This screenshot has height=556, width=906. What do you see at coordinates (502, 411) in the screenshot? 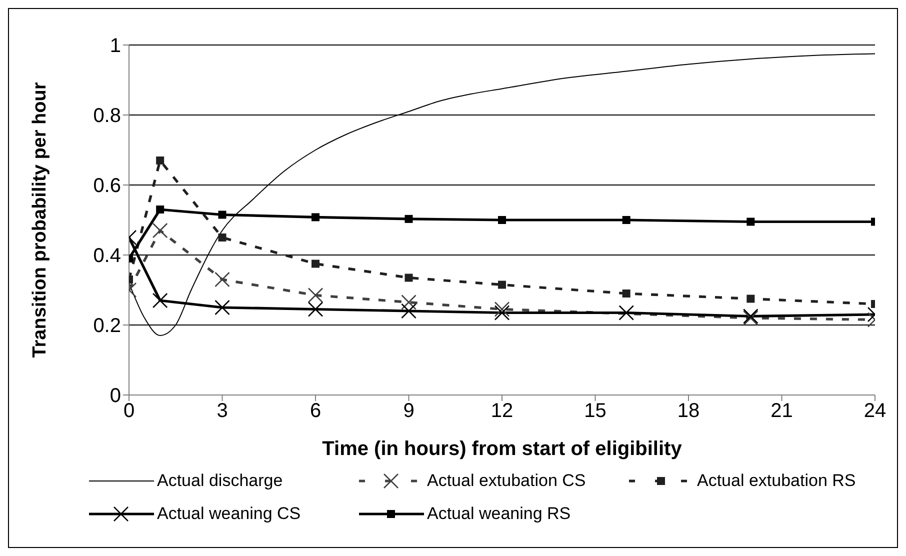
I see `x-tick-label: 12` at bounding box center [502, 411].